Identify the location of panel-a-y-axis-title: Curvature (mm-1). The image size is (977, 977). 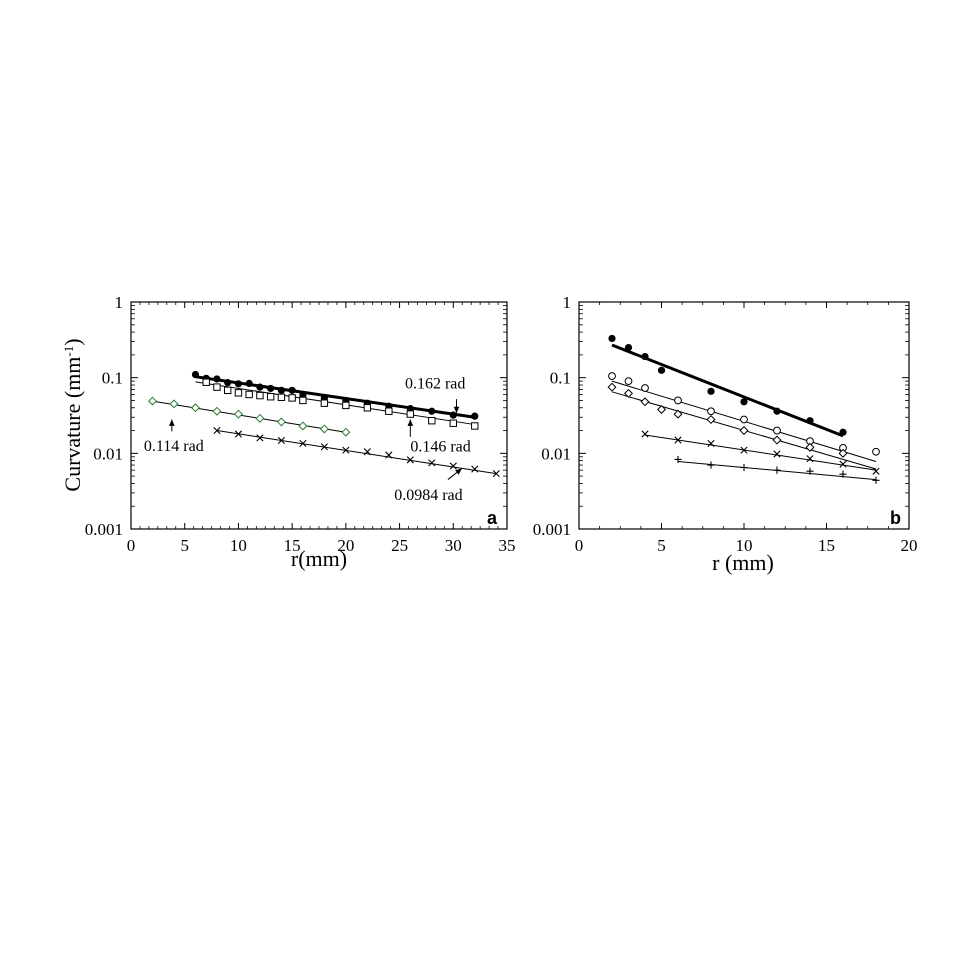
(72, 414).